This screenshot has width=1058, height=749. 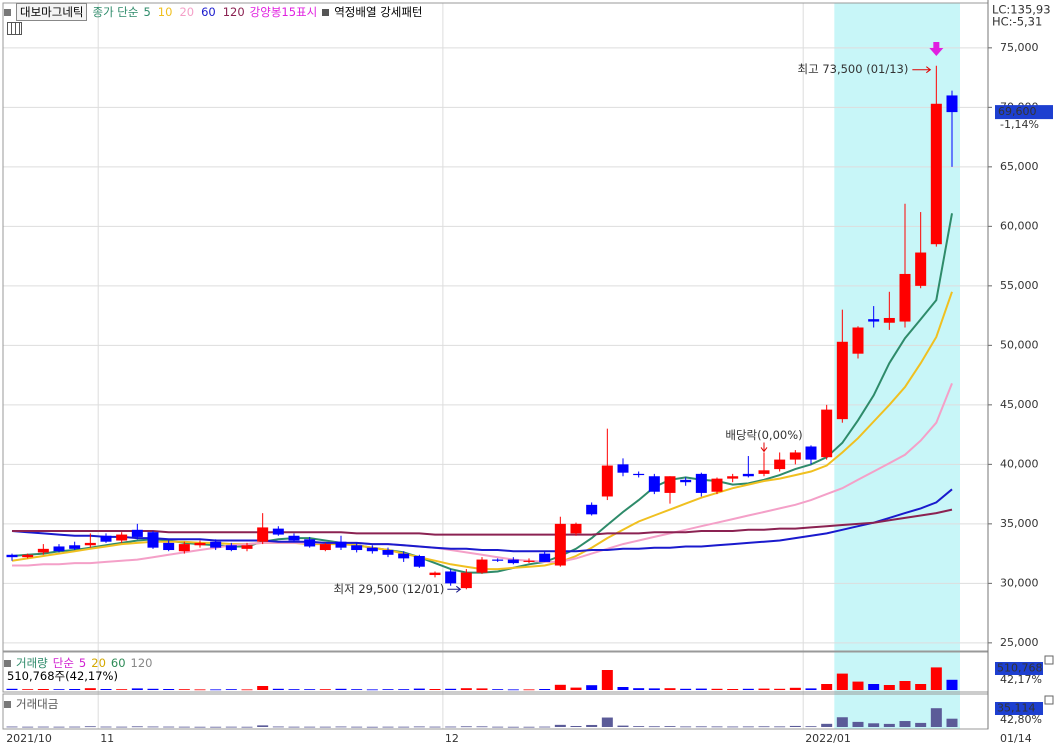 What do you see at coordinates (107, 738) in the screenshot?
I see `x-tick-label: 11` at bounding box center [107, 738].